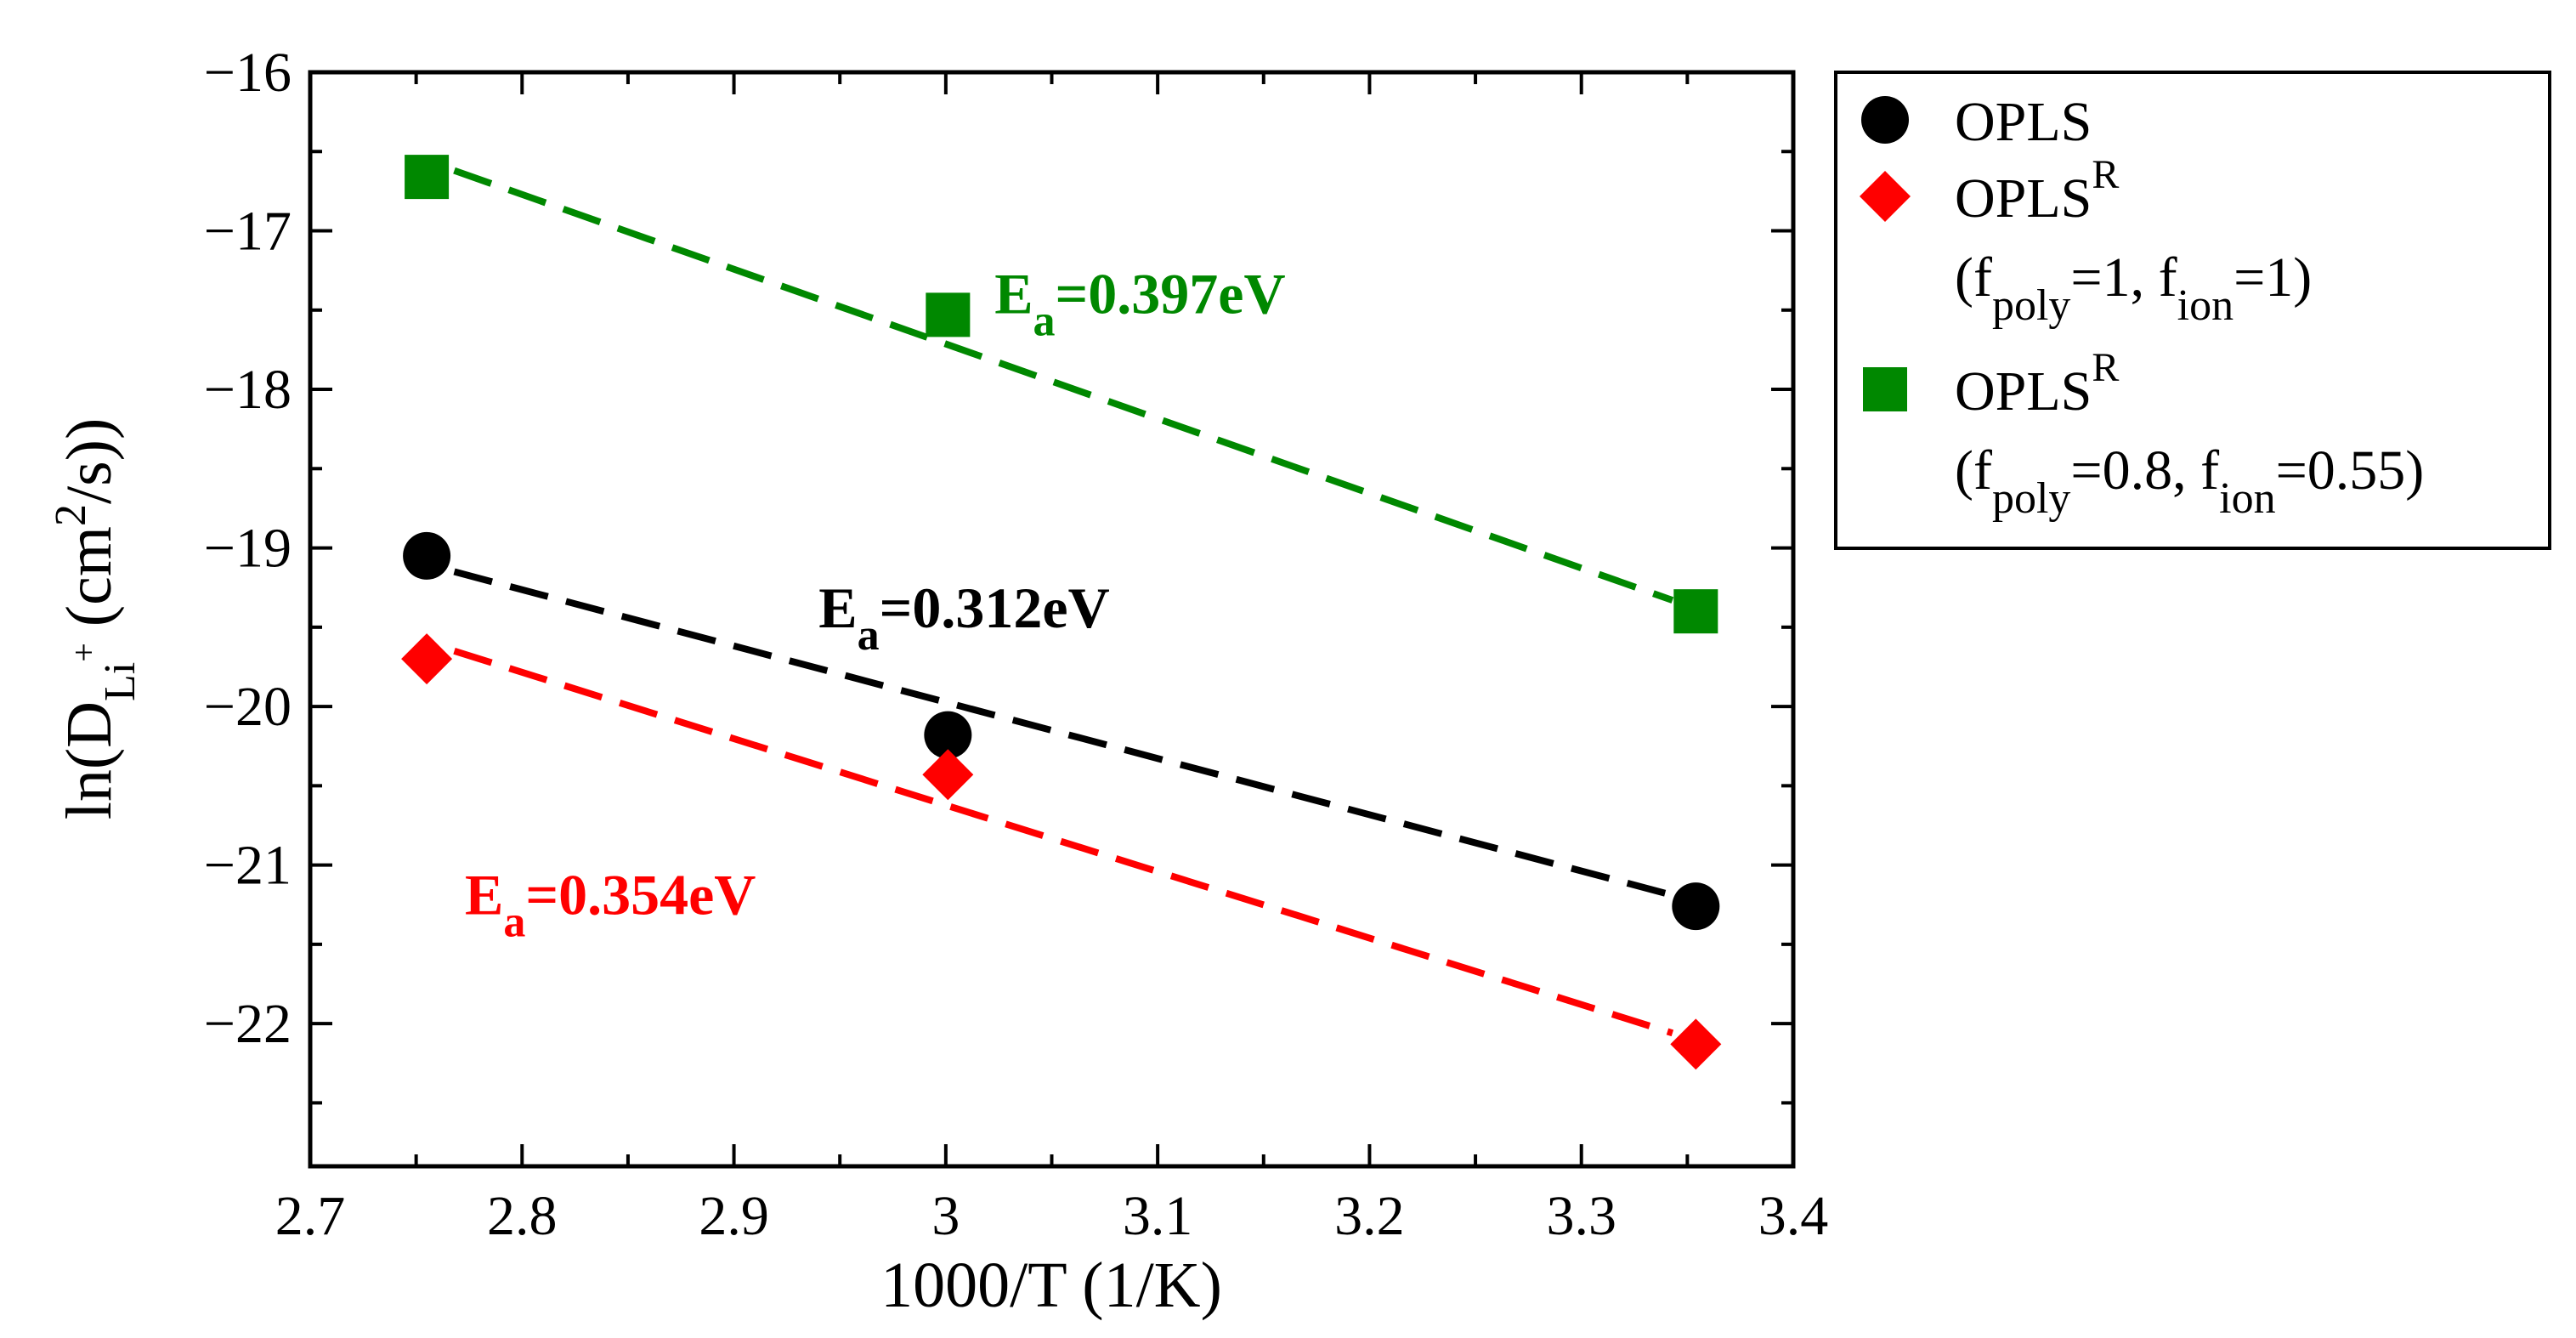  I want to click on legend-label-series-3: OPLSR, so click(2037, 383).